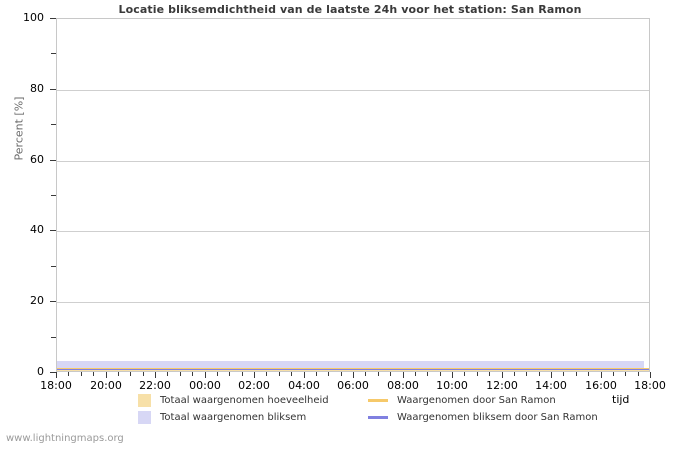 The width and height of the screenshot is (700, 450). I want to click on x-tick-label: 22:00, so click(155, 385).